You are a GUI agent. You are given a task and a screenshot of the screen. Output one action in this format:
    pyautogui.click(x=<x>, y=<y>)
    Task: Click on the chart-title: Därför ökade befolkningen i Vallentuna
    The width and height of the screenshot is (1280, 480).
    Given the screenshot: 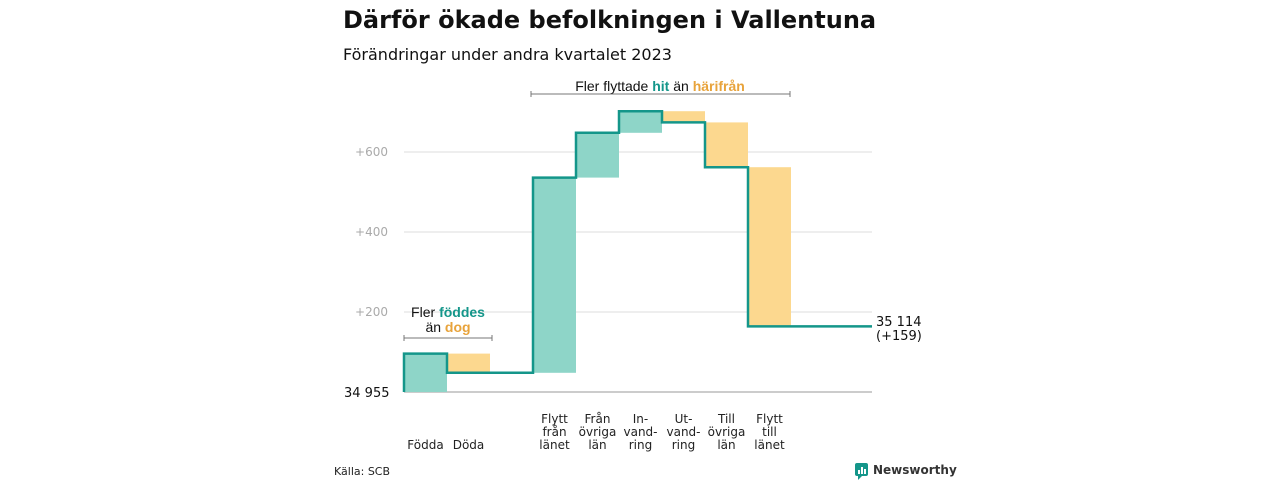 What is the action you would take?
    pyautogui.click(x=609, y=20)
    